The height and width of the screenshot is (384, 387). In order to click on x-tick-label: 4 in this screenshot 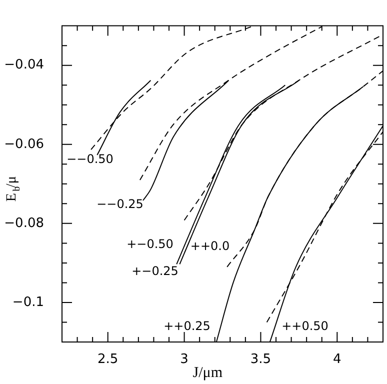, I will do `click(337, 360)`.